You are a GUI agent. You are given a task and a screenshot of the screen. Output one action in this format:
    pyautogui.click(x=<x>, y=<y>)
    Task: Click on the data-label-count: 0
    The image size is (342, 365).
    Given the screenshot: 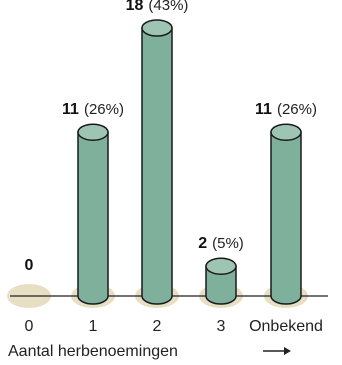 What is the action you would take?
    pyautogui.click(x=29, y=265)
    